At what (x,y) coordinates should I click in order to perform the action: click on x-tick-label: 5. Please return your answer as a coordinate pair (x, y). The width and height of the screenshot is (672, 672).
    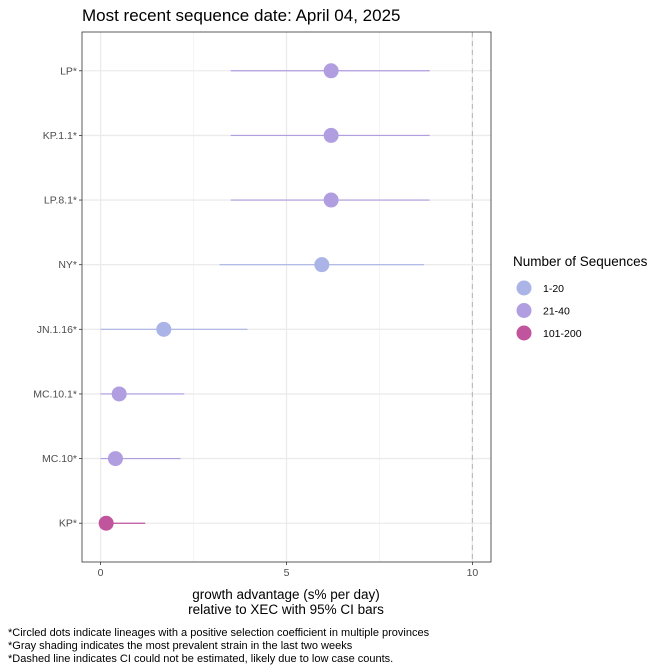
    Looking at the image, I should click on (287, 573).